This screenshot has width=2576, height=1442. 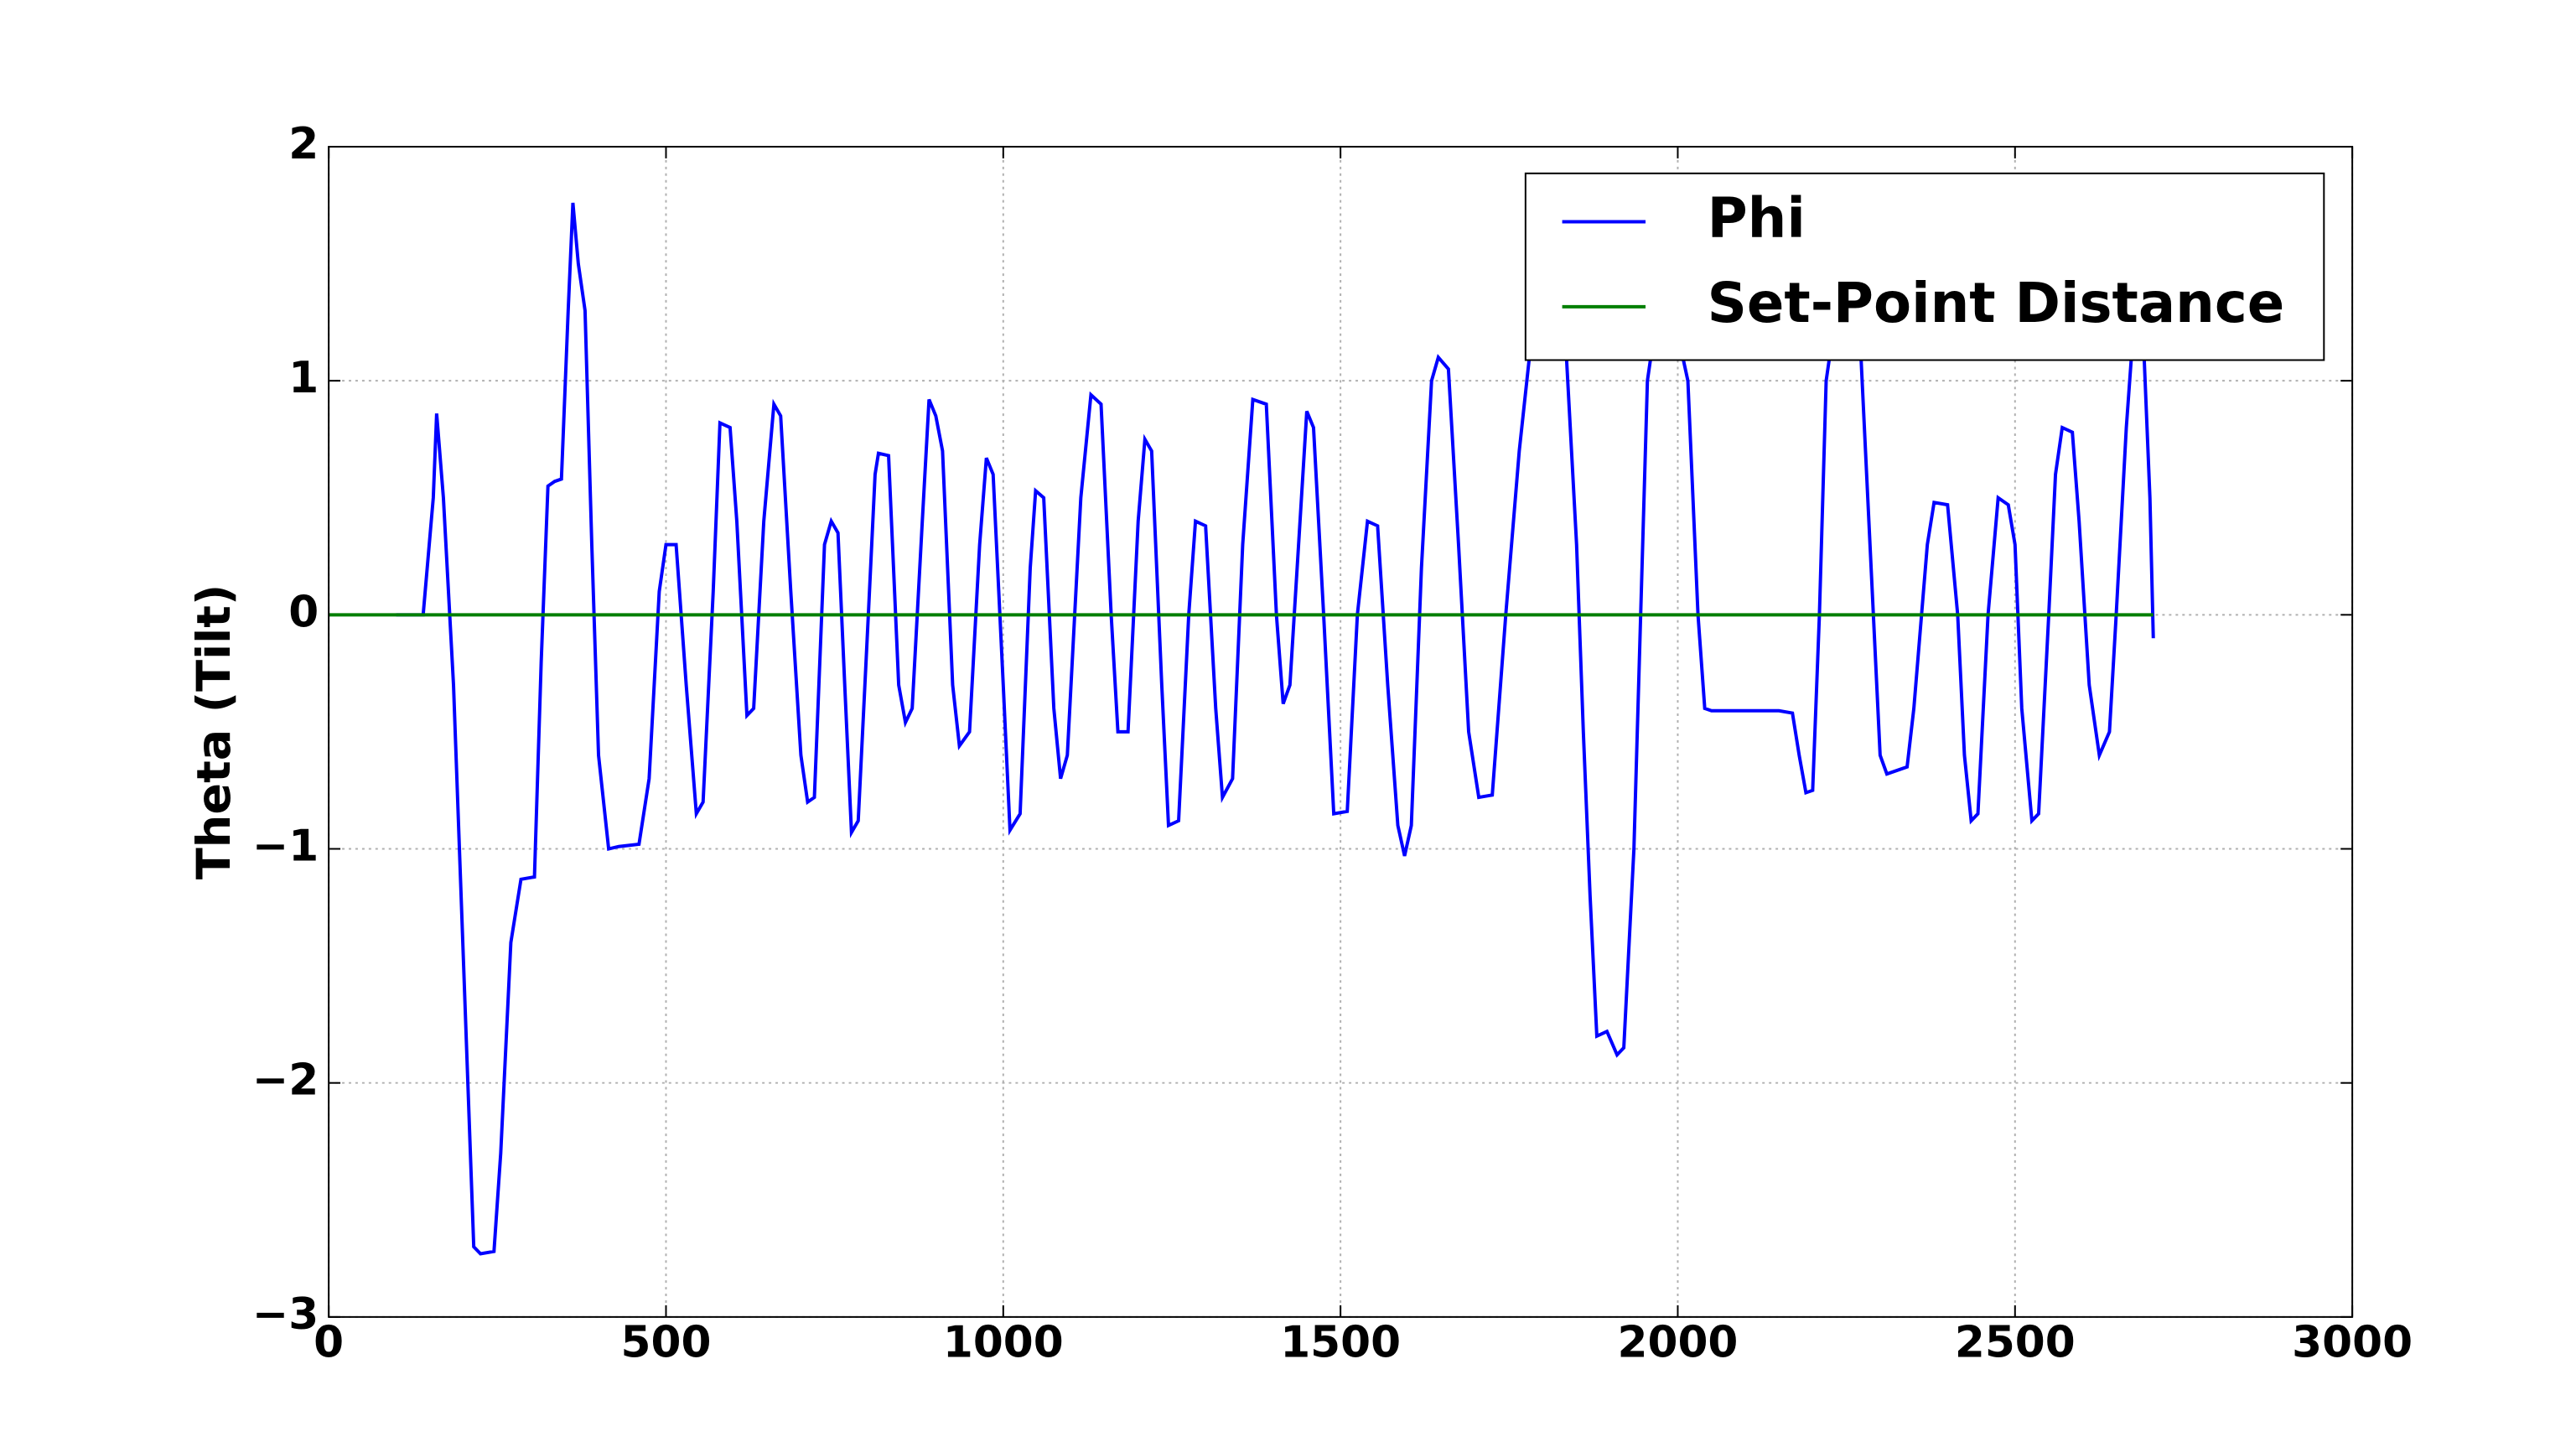 What do you see at coordinates (303, 378) in the screenshot?
I see `y-tick-label: 1` at bounding box center [303, 378].